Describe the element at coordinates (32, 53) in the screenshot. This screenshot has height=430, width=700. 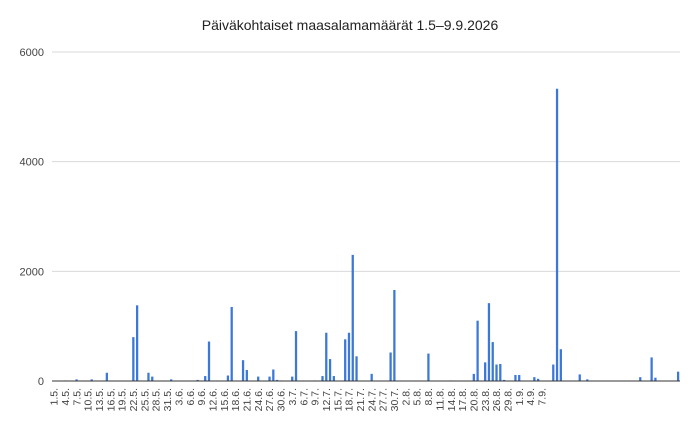
I see `y-tick-label: 6000` at that location.